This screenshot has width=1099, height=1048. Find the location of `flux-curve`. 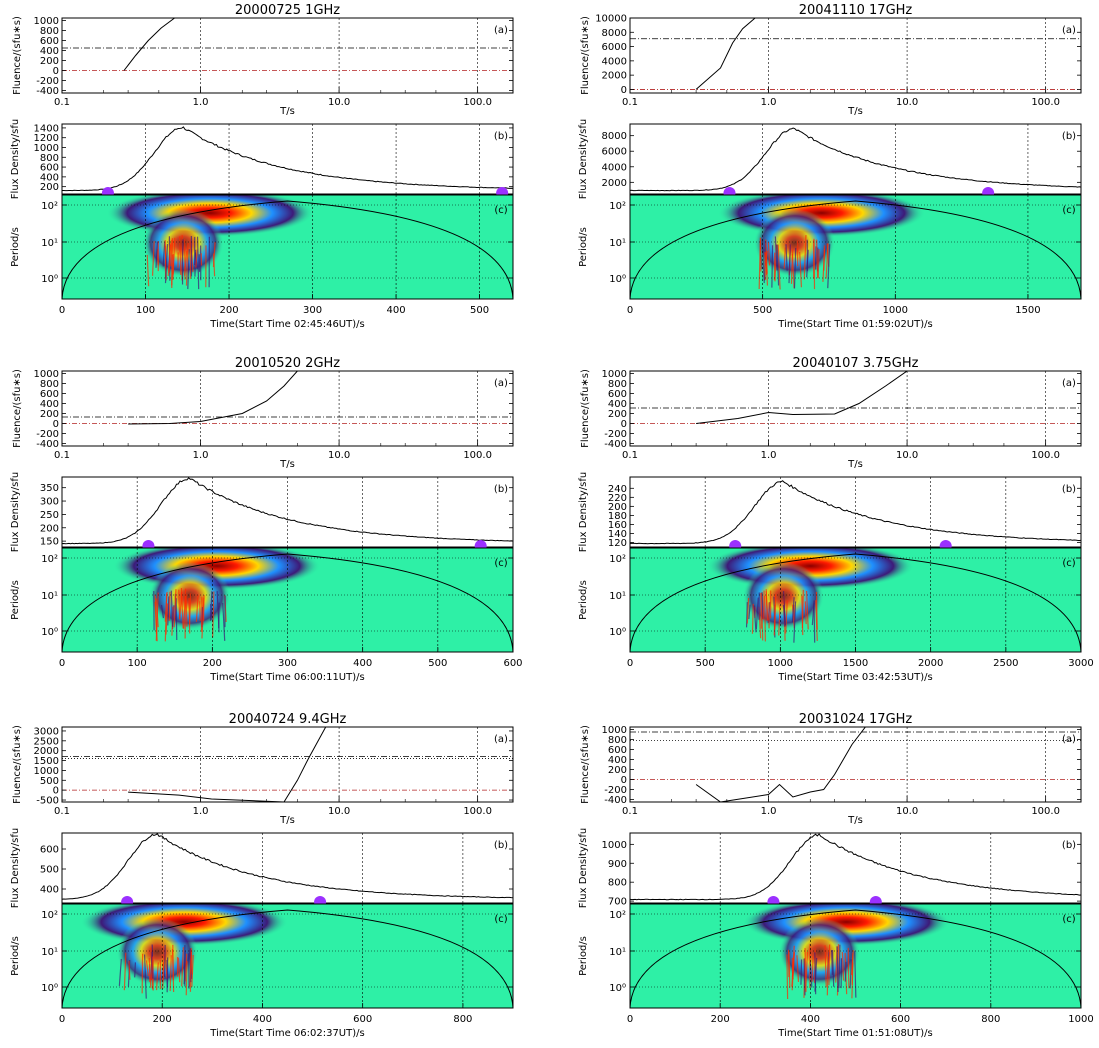

flux-curve is located at coordinates (287, 867).